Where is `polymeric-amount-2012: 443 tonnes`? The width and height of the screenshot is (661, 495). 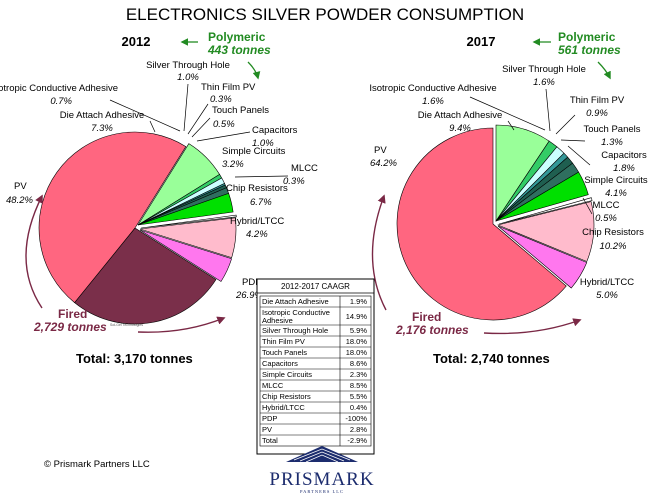 polymeric-amount-2012: 443 tonnes is located at coordinates (239, 50).